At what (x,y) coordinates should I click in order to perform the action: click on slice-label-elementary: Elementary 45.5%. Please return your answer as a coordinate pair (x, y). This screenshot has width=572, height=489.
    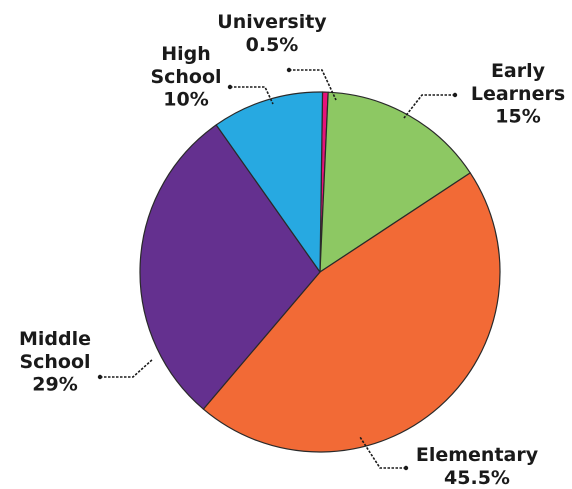
    Looking at the image, I should click on (477, 466).